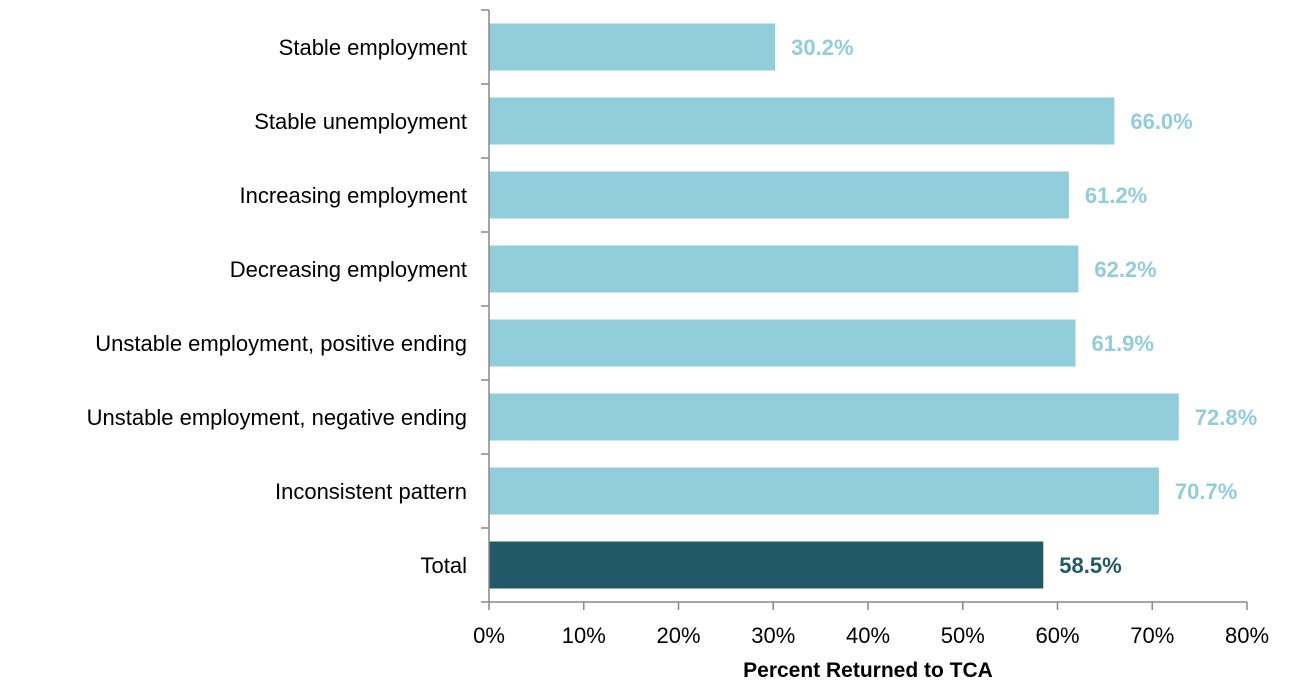 The height and width of the screenshot is (684, 1289). What do you see at coordinates (1152, 635) in the screenshot?
I see `x-tick-label: 70%` at bounding box center [1152, 635].